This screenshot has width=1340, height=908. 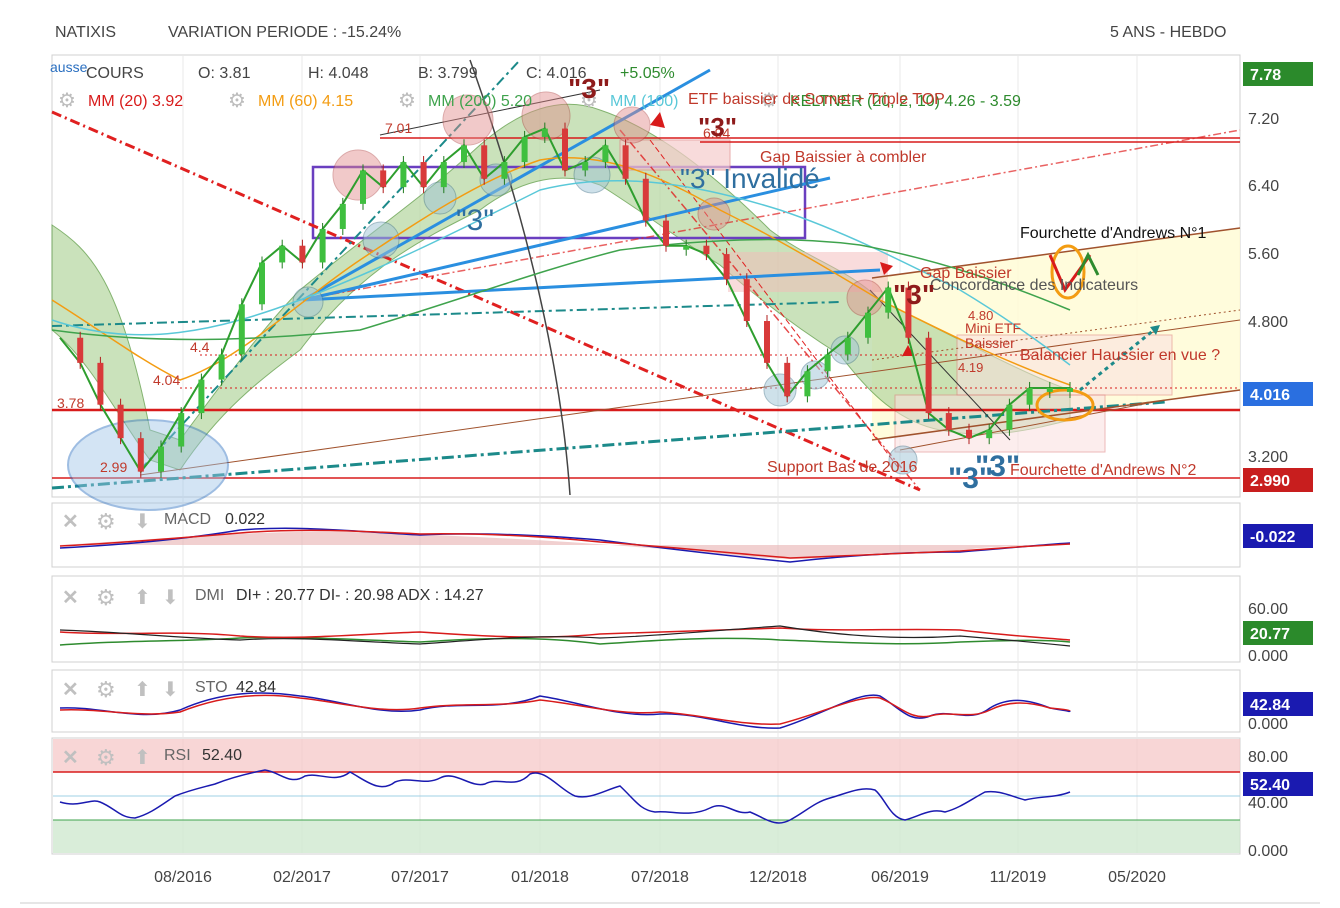 I want to click on rsi-controls: ✕ ⚙ ⬆ RSI 52.40 80.00 52.40 40.00 0.000, so click(x=687, y=802).